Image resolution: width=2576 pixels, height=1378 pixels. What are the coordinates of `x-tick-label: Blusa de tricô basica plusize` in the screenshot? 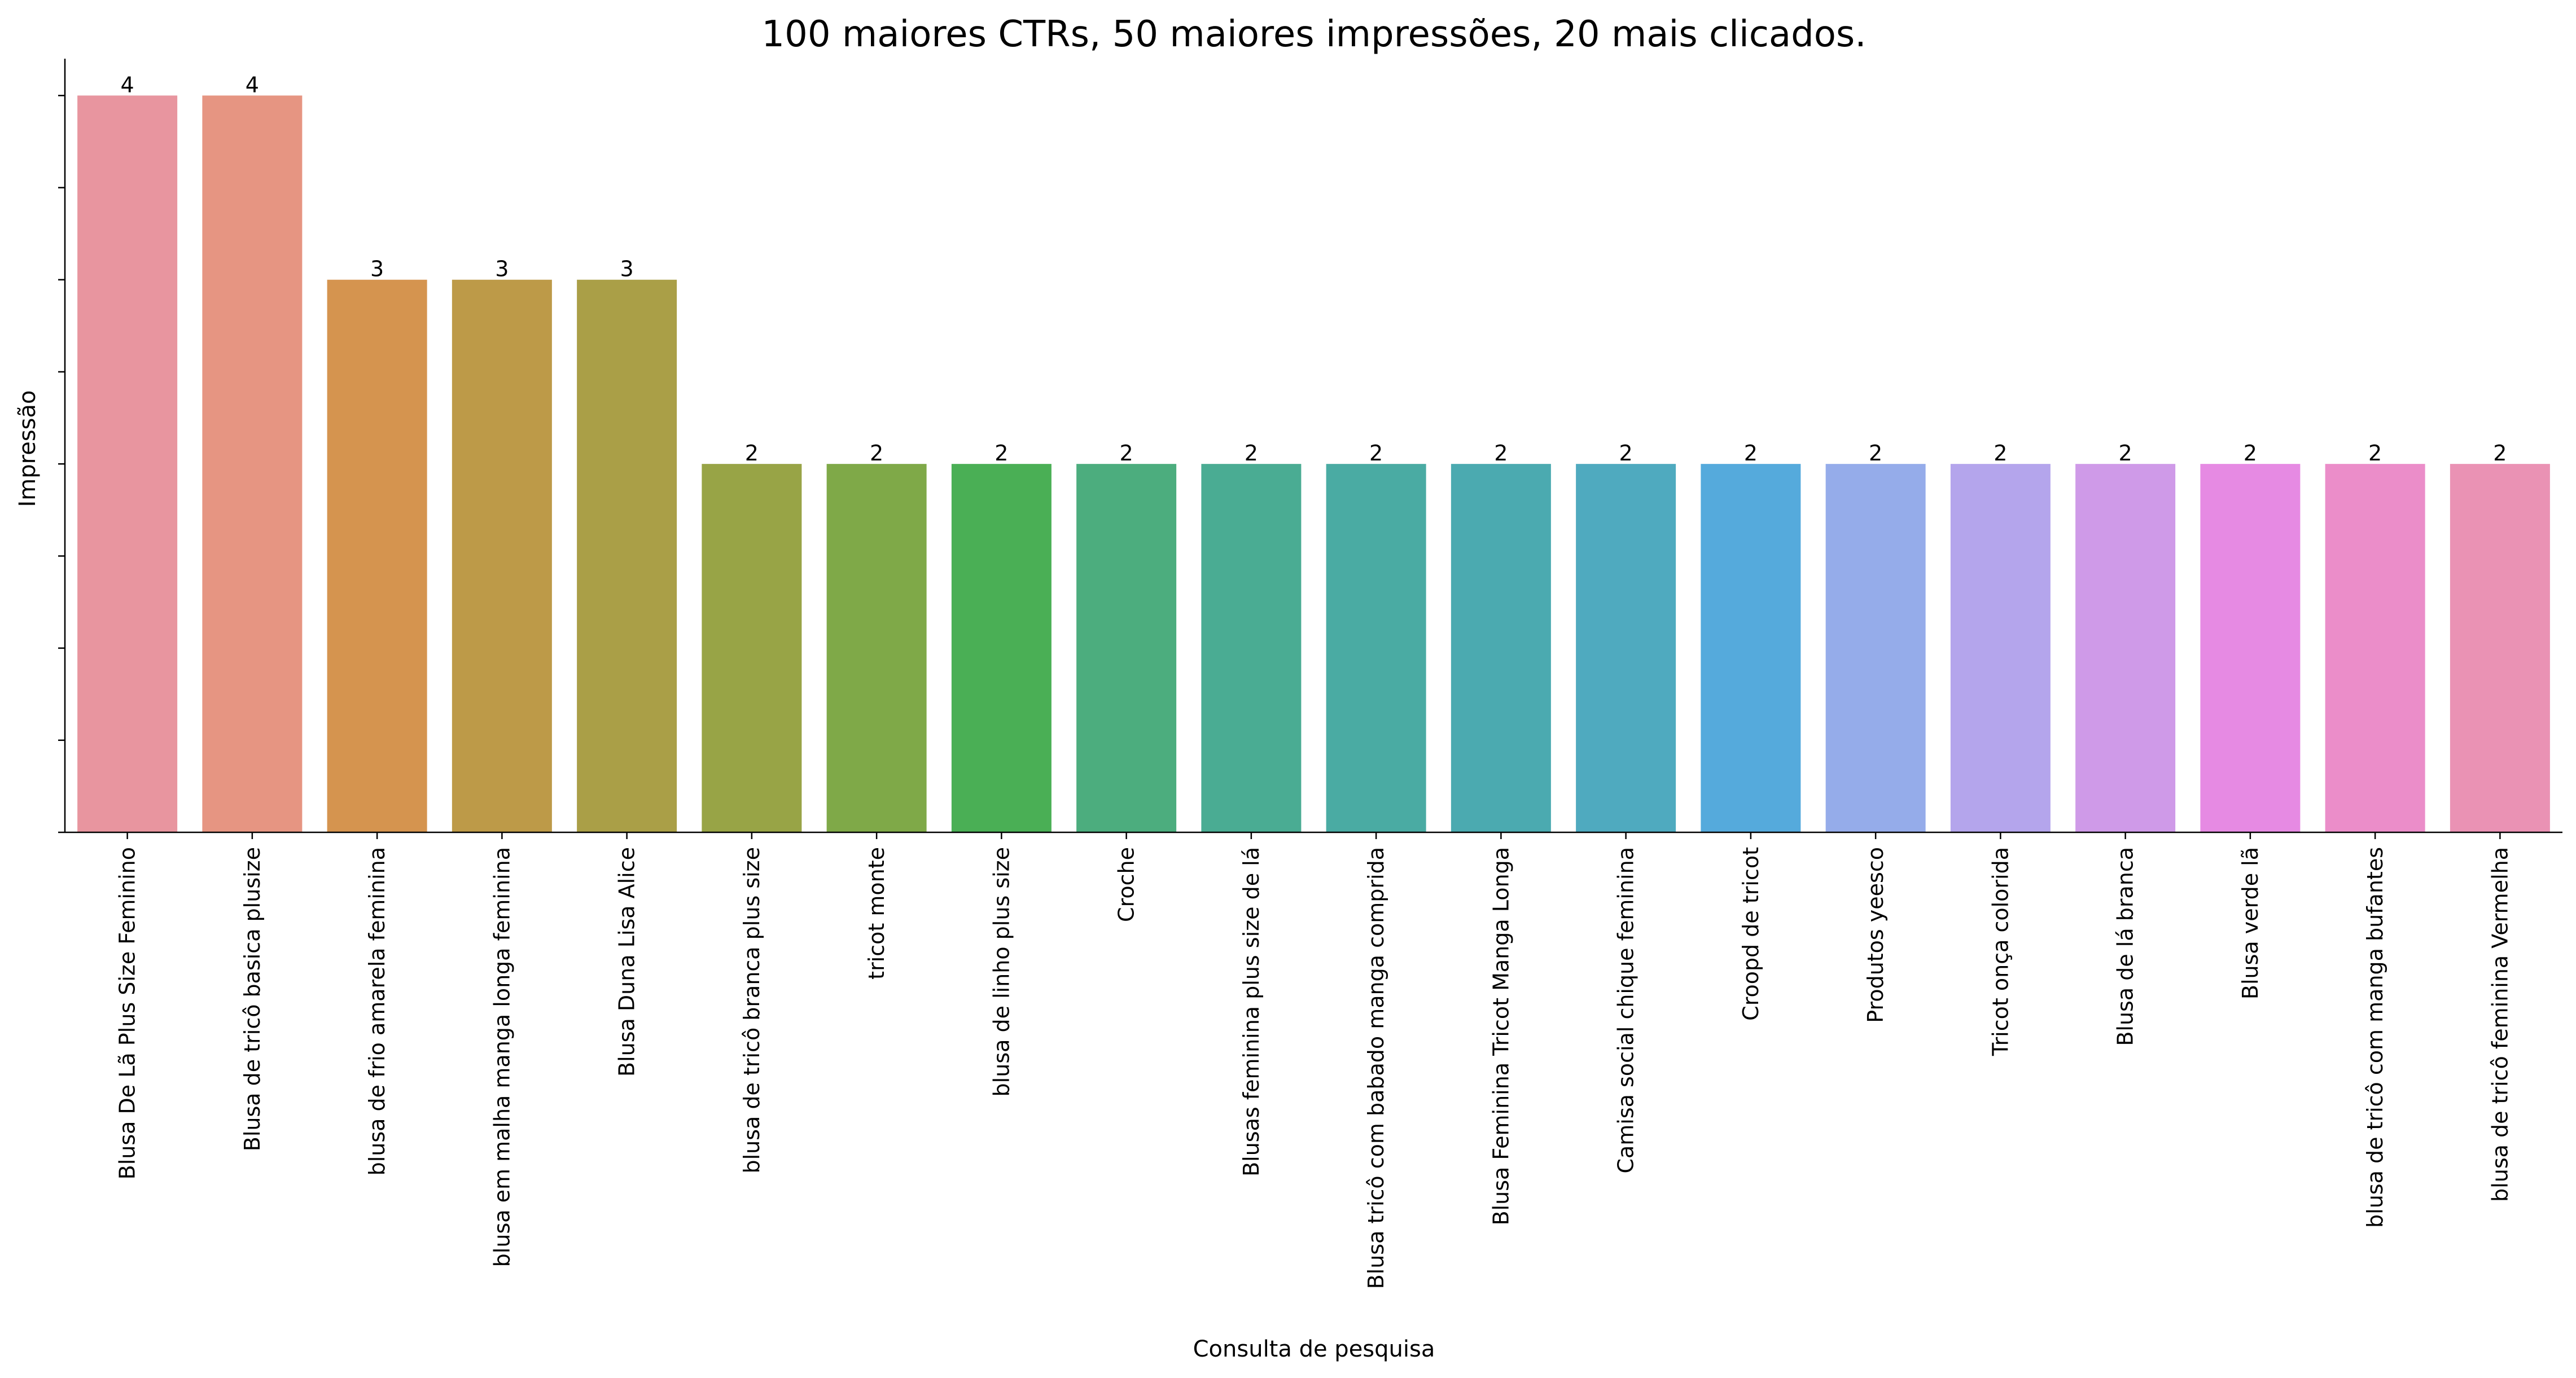 It's located at (252, 999).